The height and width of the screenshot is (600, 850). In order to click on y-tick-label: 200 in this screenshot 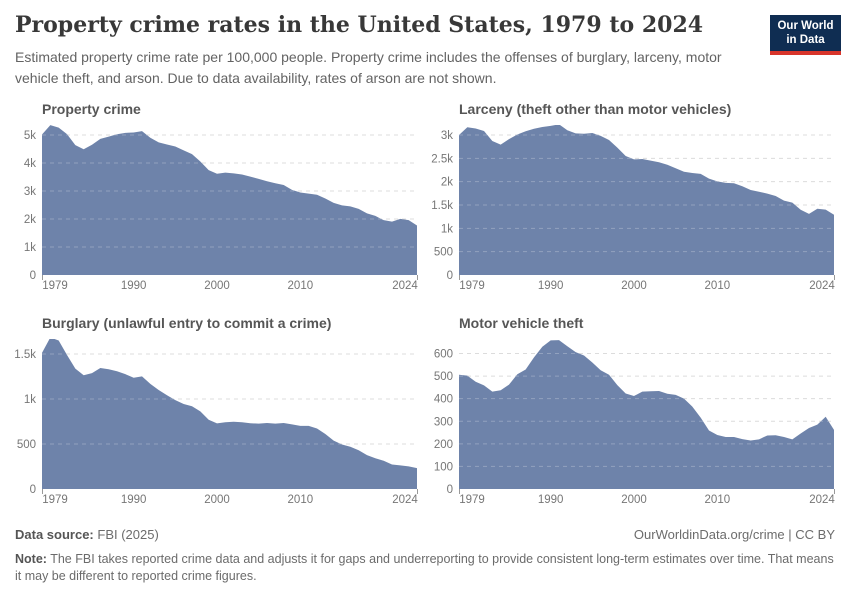, I will do `click(443, 445)`.